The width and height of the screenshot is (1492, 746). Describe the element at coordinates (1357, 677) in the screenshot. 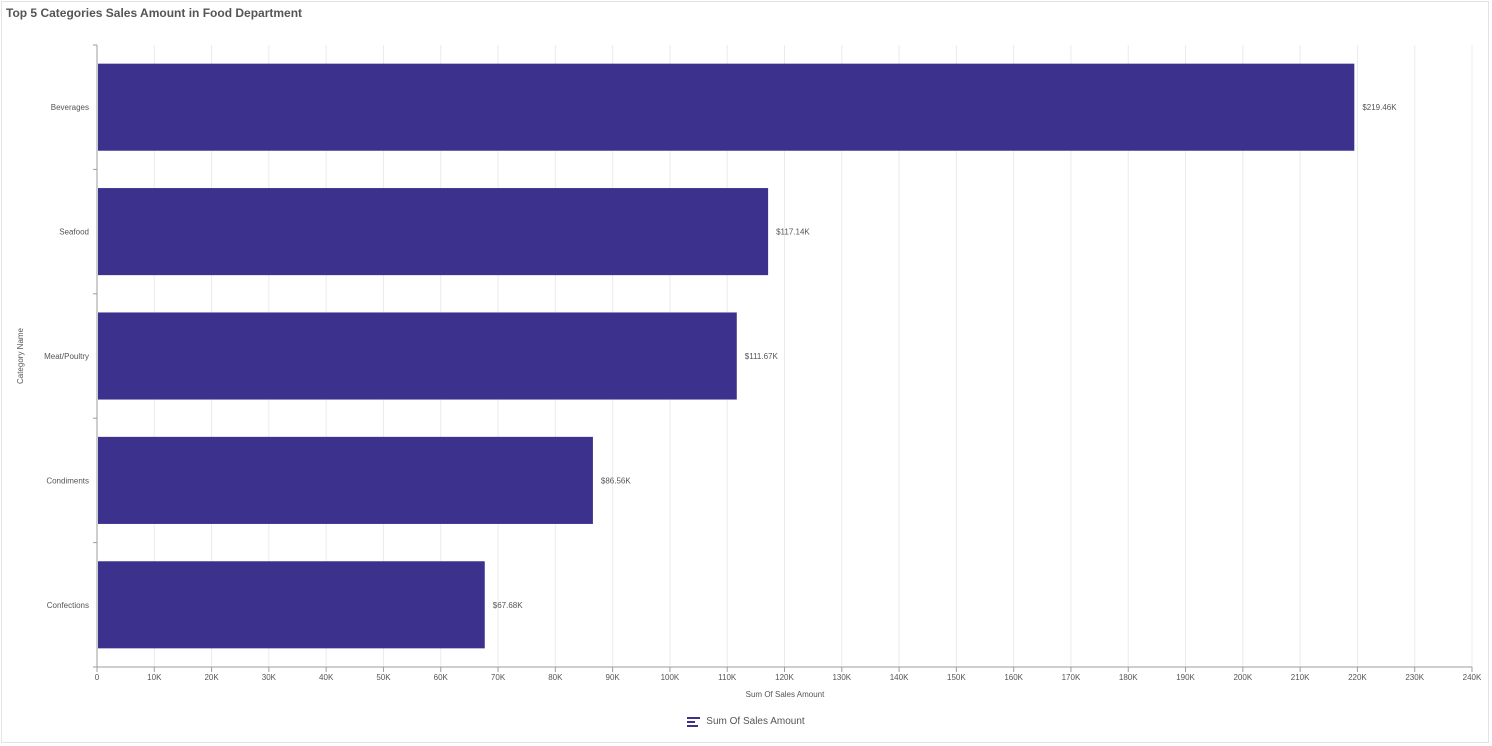

I see `x-tick-label: 220K` at that location.